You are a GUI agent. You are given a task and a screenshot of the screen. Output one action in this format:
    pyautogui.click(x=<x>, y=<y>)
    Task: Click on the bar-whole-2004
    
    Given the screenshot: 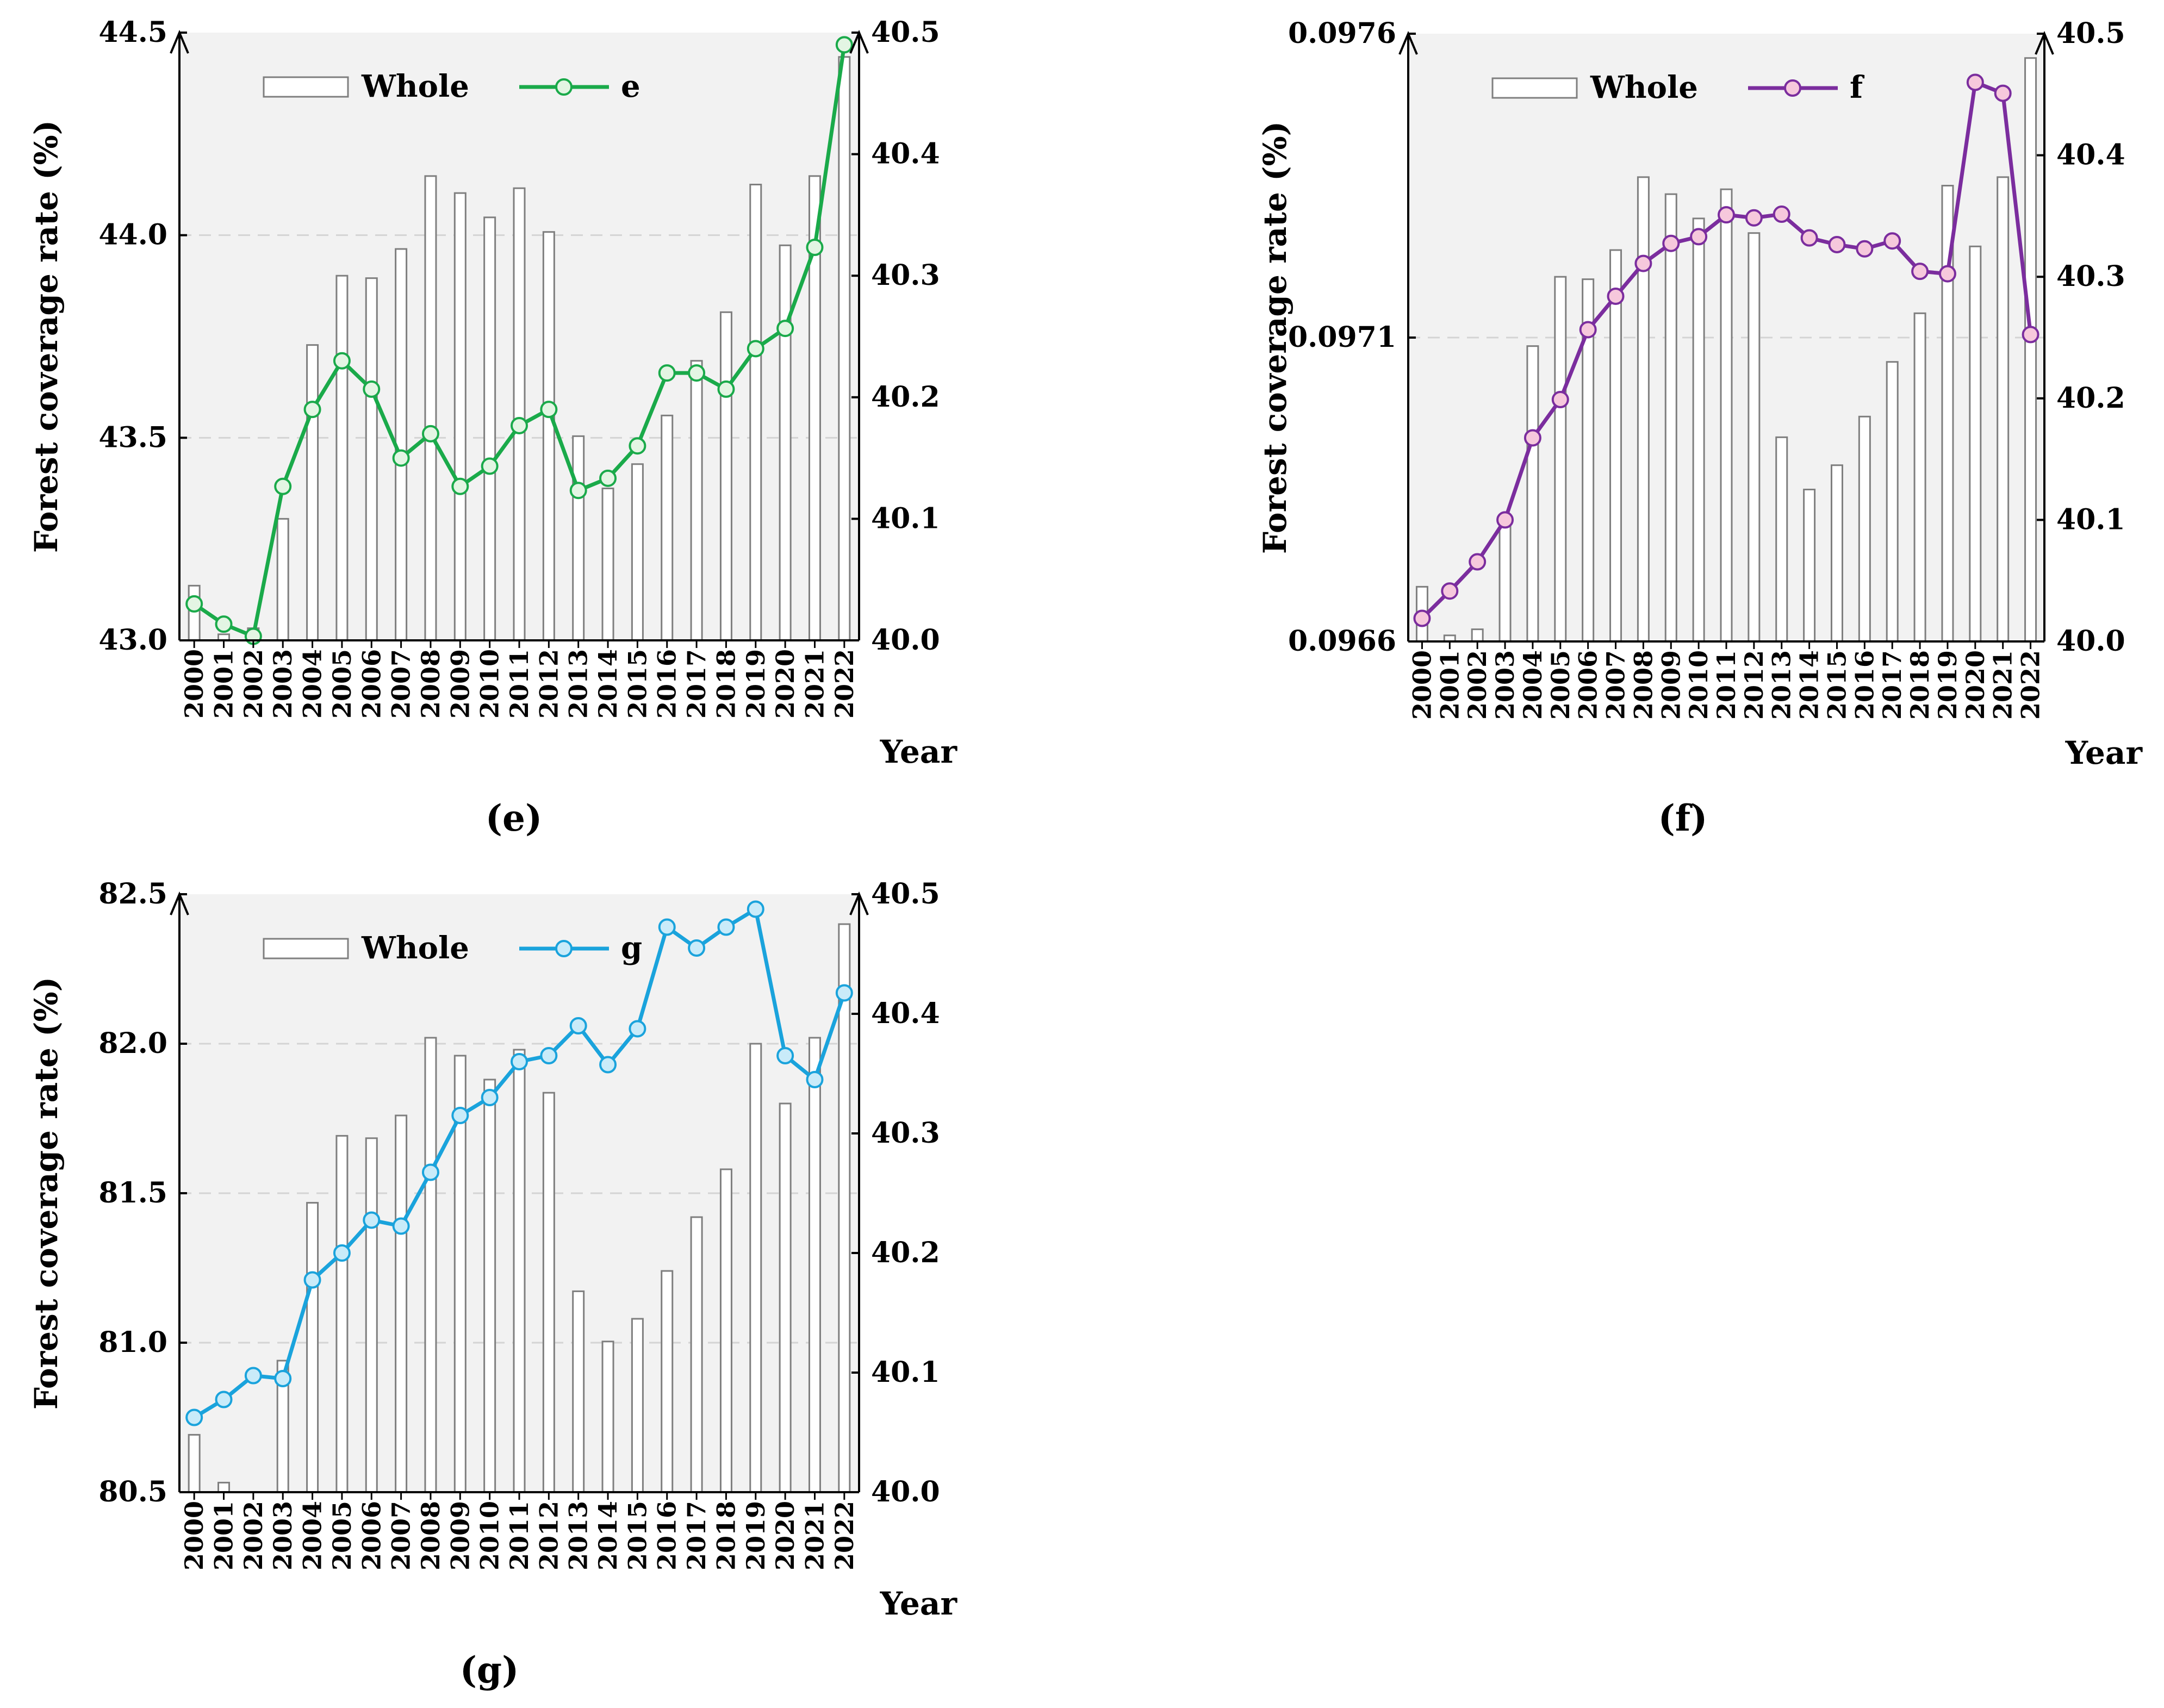 What is the action you would take?
    pyautogui.click(x=313, y=1347)
    